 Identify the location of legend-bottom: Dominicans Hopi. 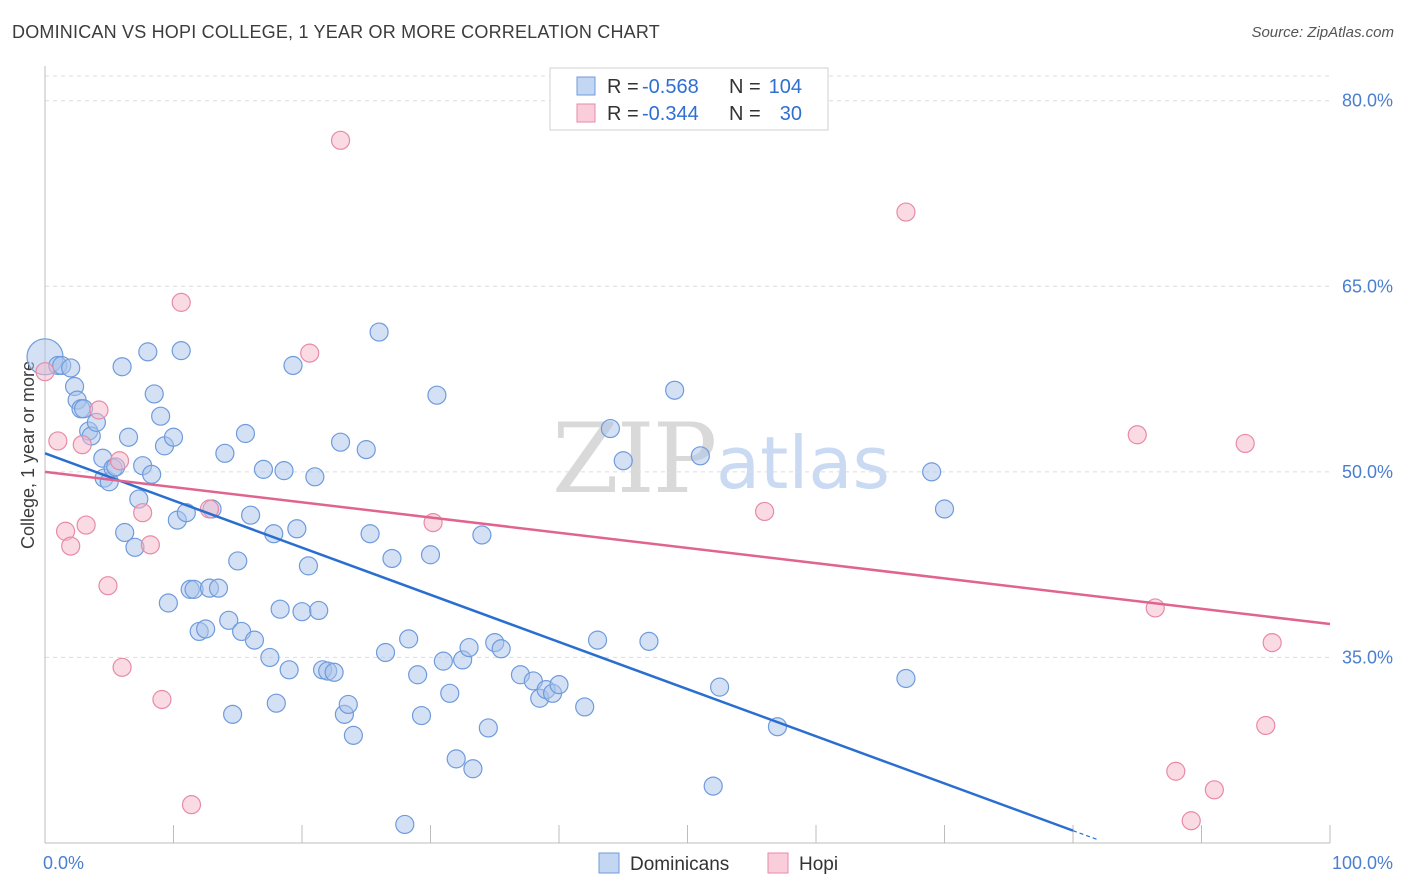
(718, 863).